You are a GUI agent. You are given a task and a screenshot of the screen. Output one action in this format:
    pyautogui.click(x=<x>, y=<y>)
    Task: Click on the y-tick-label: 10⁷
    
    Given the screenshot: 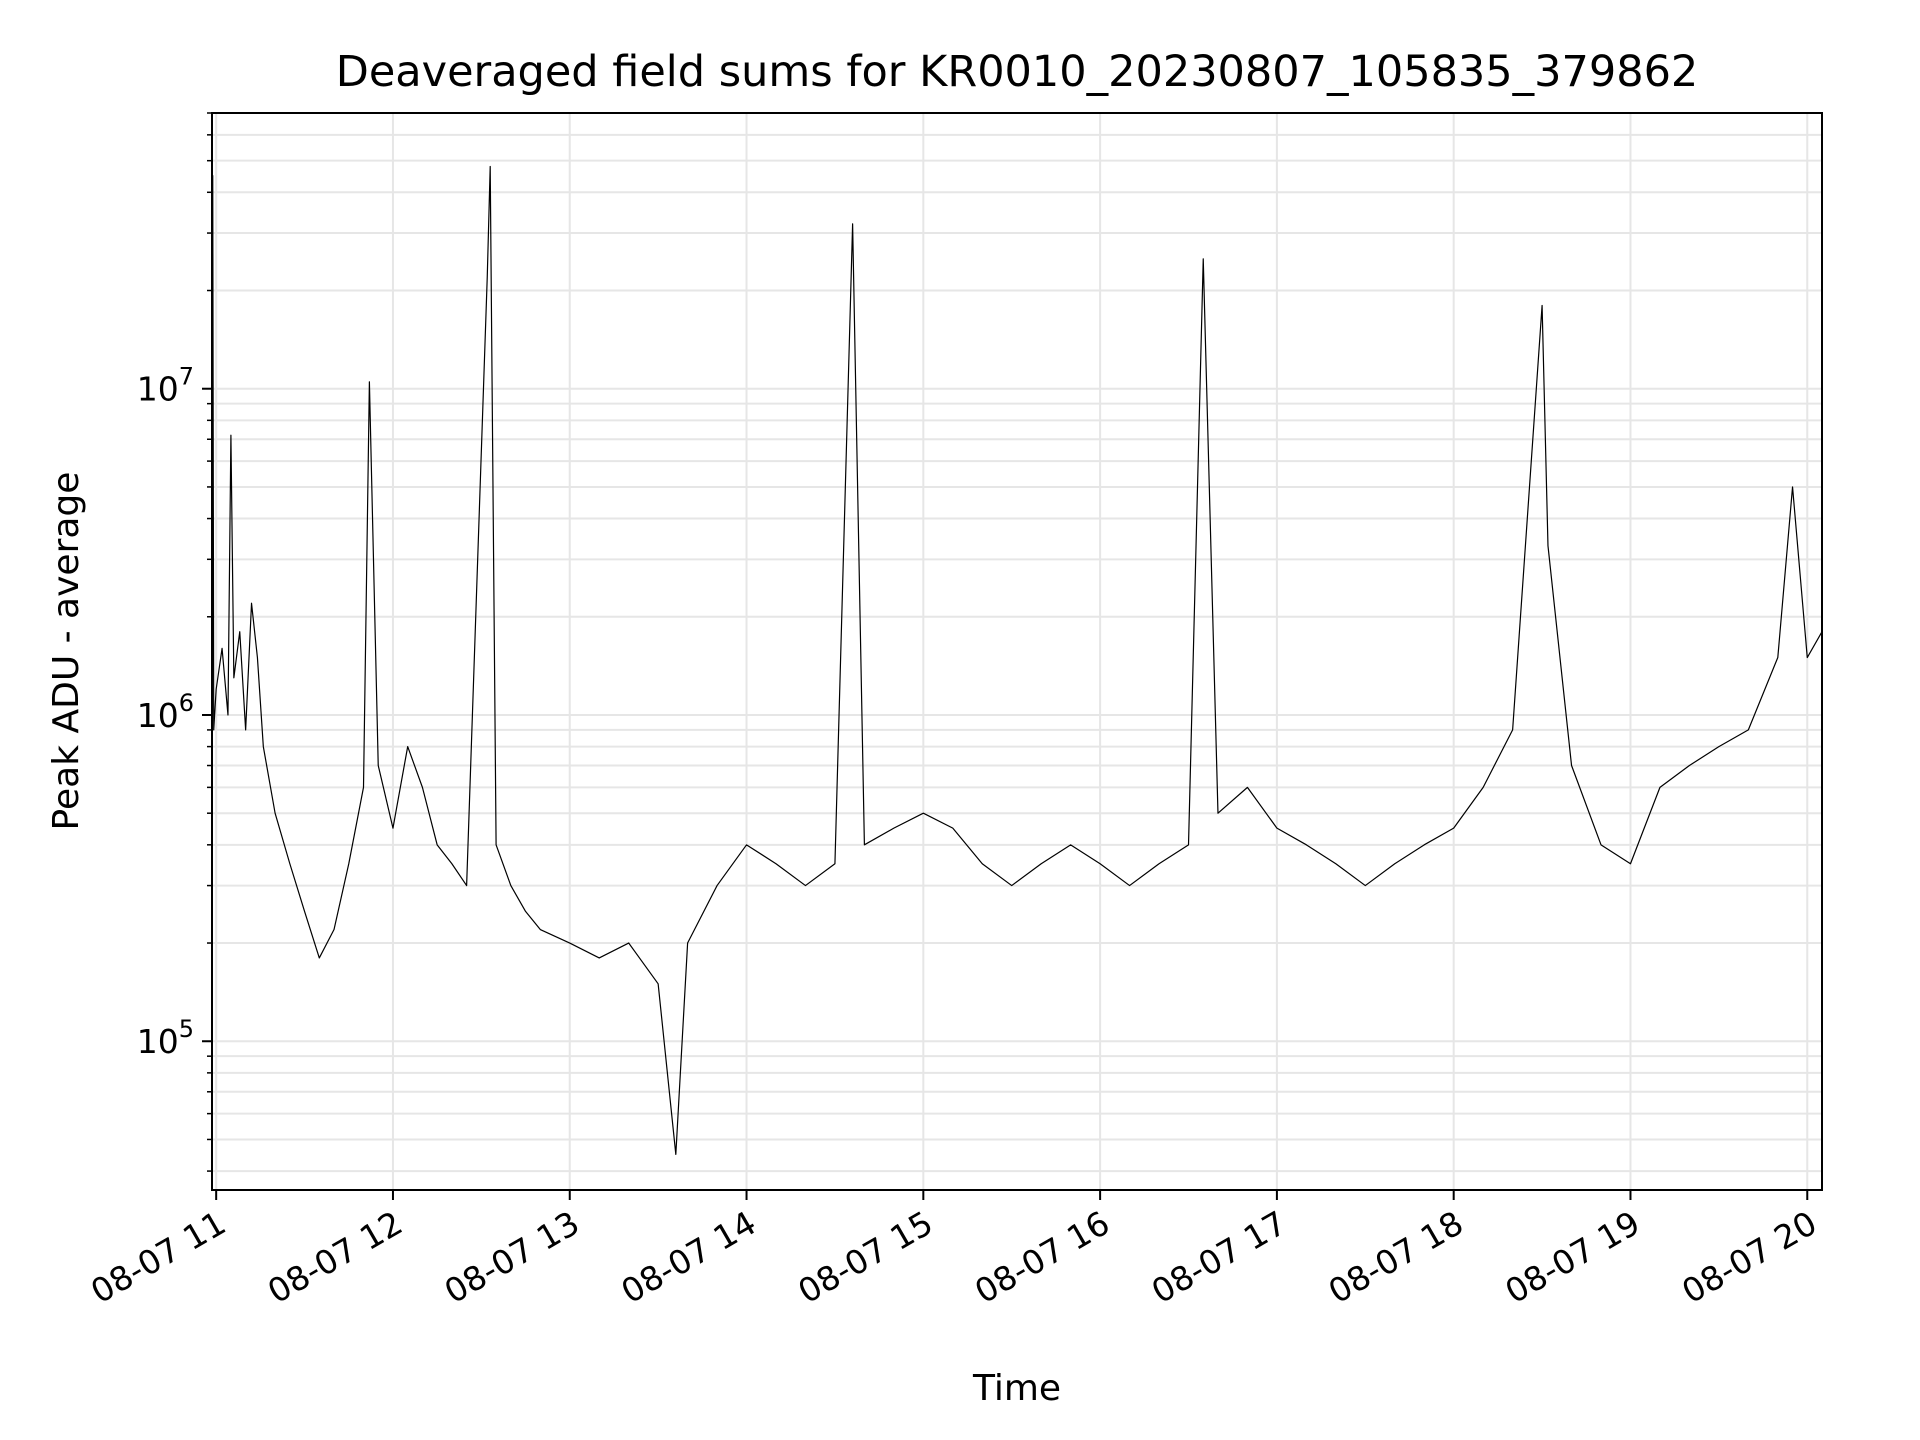 What is the action you would take?
    pyautogui.click(x=165, y=386)
    